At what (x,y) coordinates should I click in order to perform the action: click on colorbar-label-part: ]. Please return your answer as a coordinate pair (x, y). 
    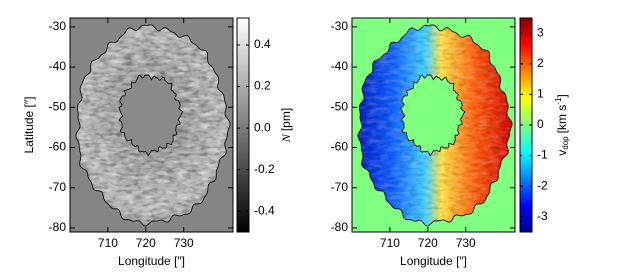
    Looking at the image, I should click on (562, 95).